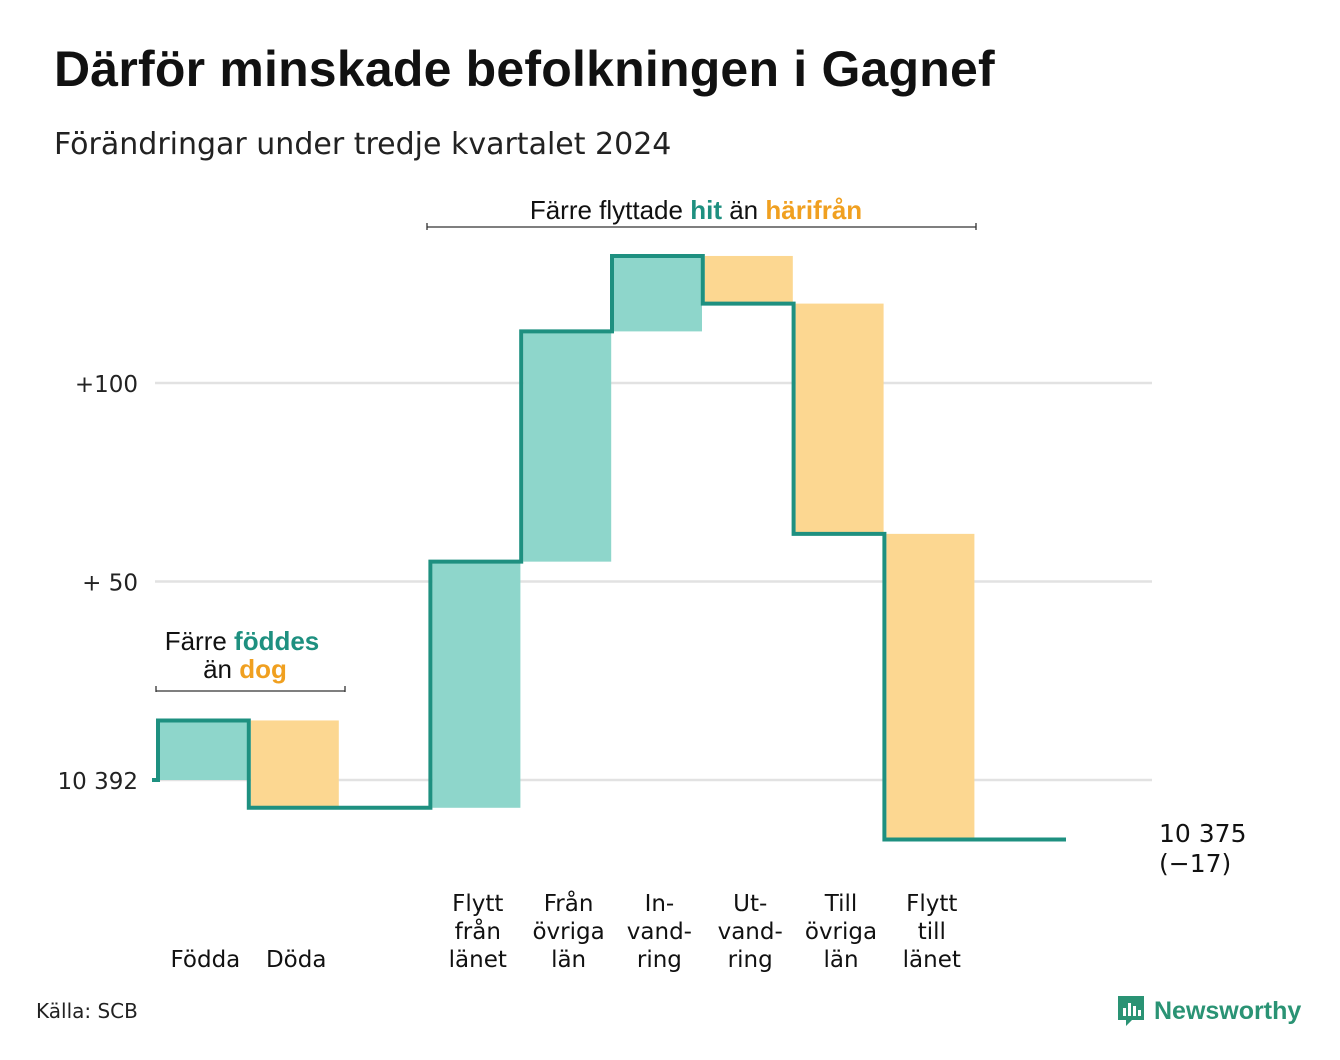  Describe the element at coordinates (98, 782) in the screenshot. I see `y-tick-label: 10 392` at that location.